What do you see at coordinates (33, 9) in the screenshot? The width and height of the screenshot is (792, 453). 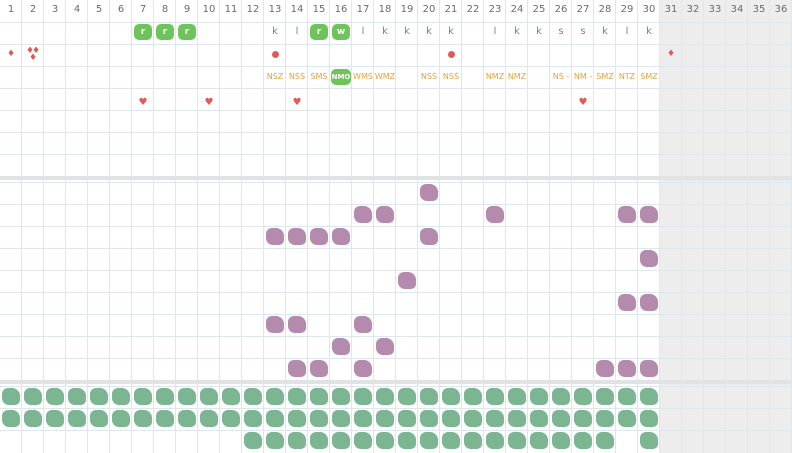 I see `day-number: 2` at bounding box center [33, 9].